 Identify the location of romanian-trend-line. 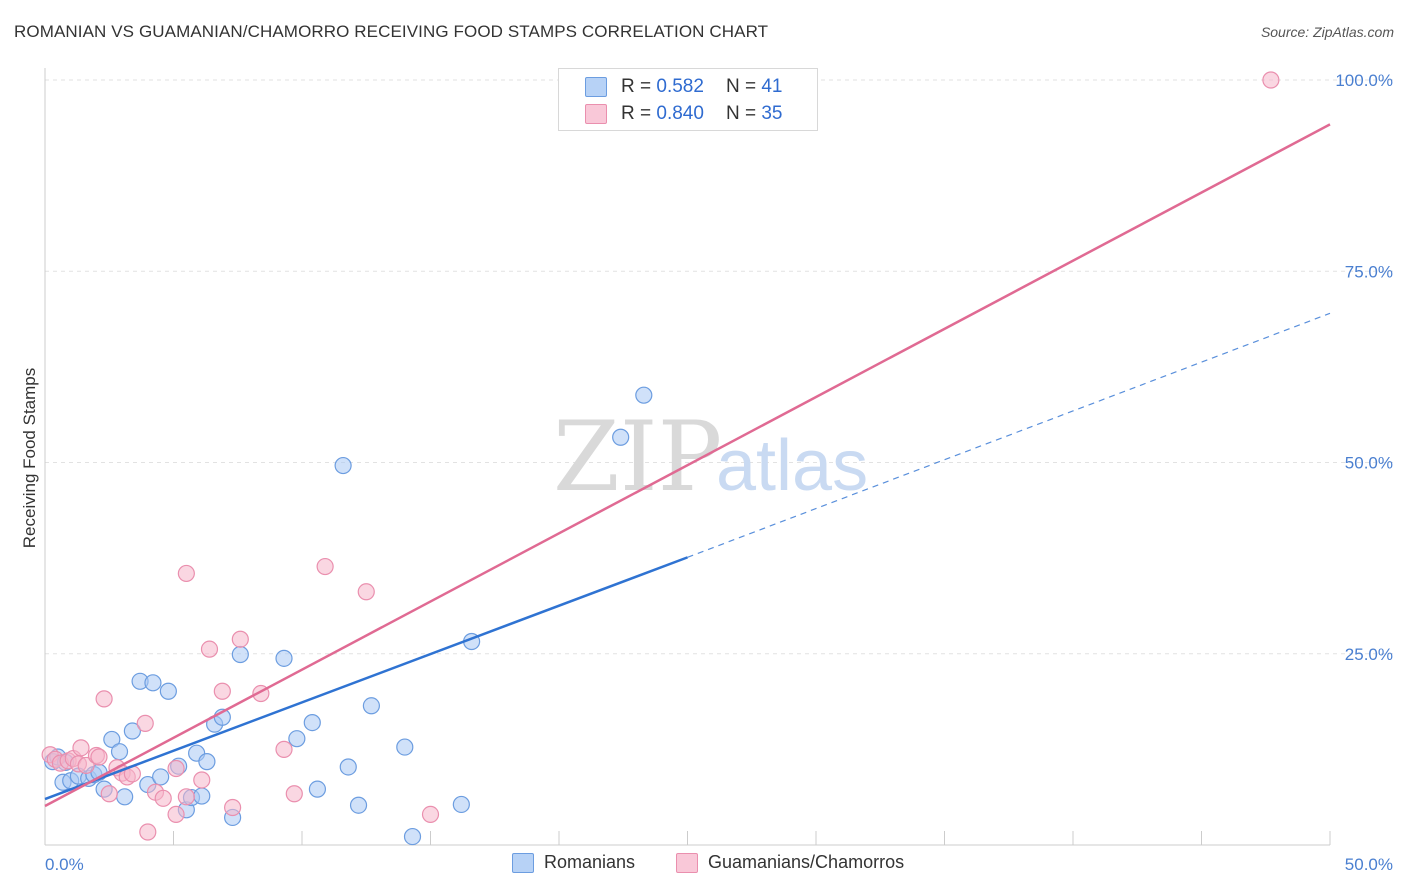
(366, 678).